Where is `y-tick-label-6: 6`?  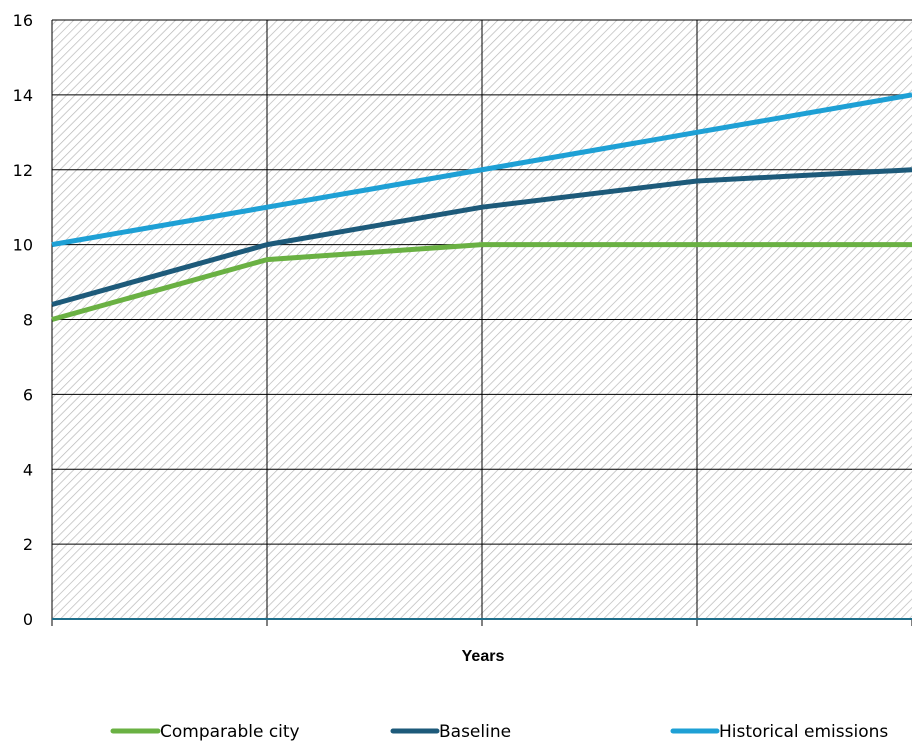
y-tick-label-6: 6 is located at coordinates (28, 394).